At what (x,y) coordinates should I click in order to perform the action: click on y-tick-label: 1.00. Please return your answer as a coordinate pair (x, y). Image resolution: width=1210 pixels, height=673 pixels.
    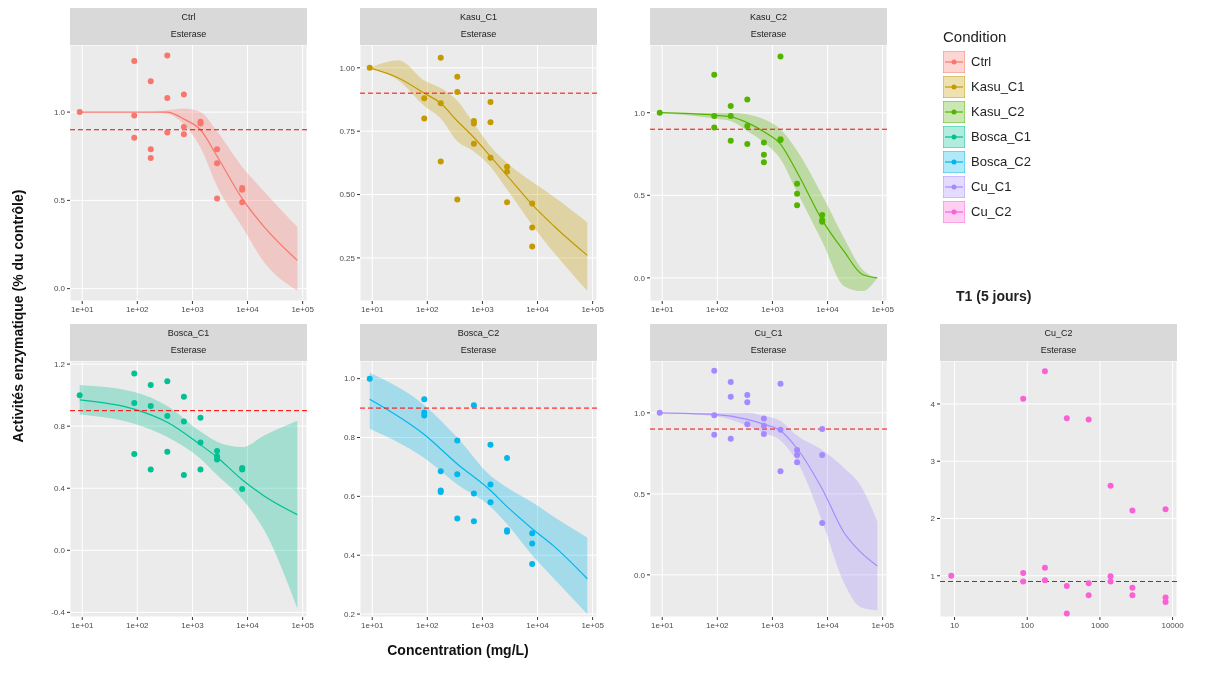
    Looking at the image, I should click on (347, 68).